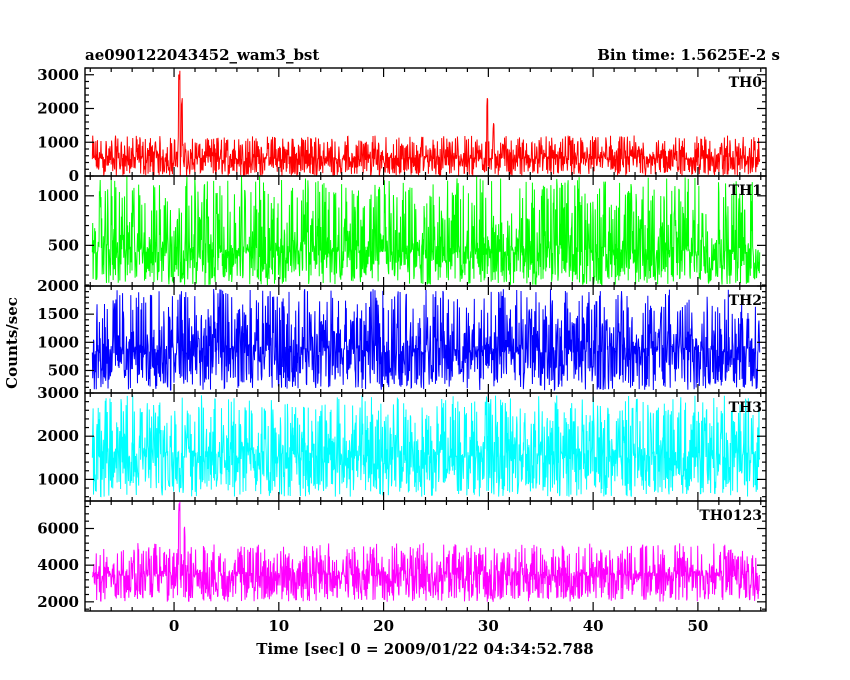  What do you see at coordinates (58, 565) in the screenshot?
I see `y-tick-label: 4000` at bounding box center [58, 565].